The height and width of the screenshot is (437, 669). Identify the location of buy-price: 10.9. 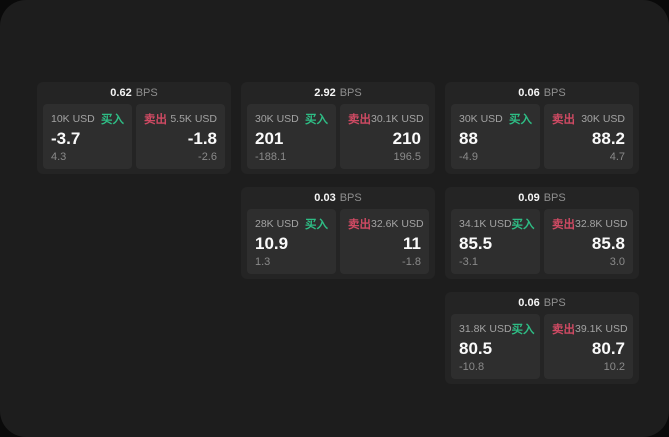
(272, 243).